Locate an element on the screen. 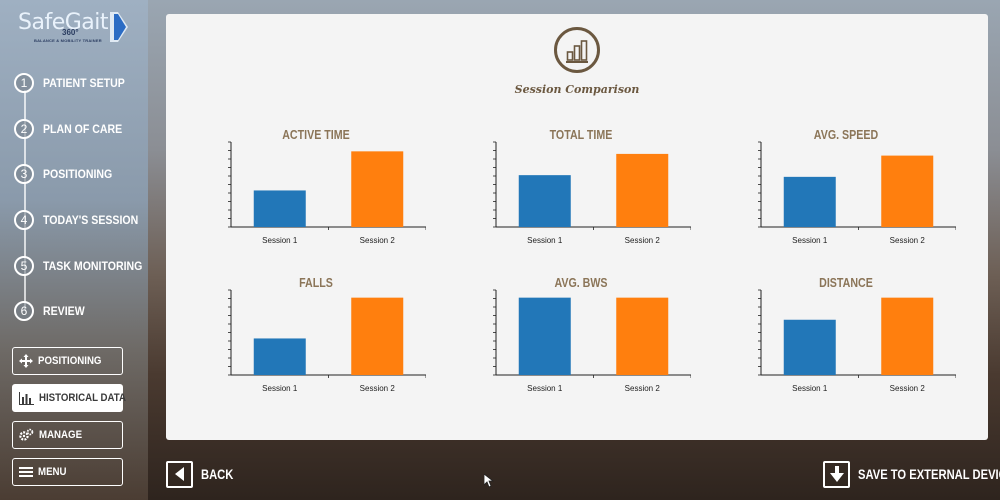 This screenshot has height=500, width=1000. safegait-logo: SafeGait 360° BALANCE & MOBILITY TRAINER is located at coordinates (73, 30).